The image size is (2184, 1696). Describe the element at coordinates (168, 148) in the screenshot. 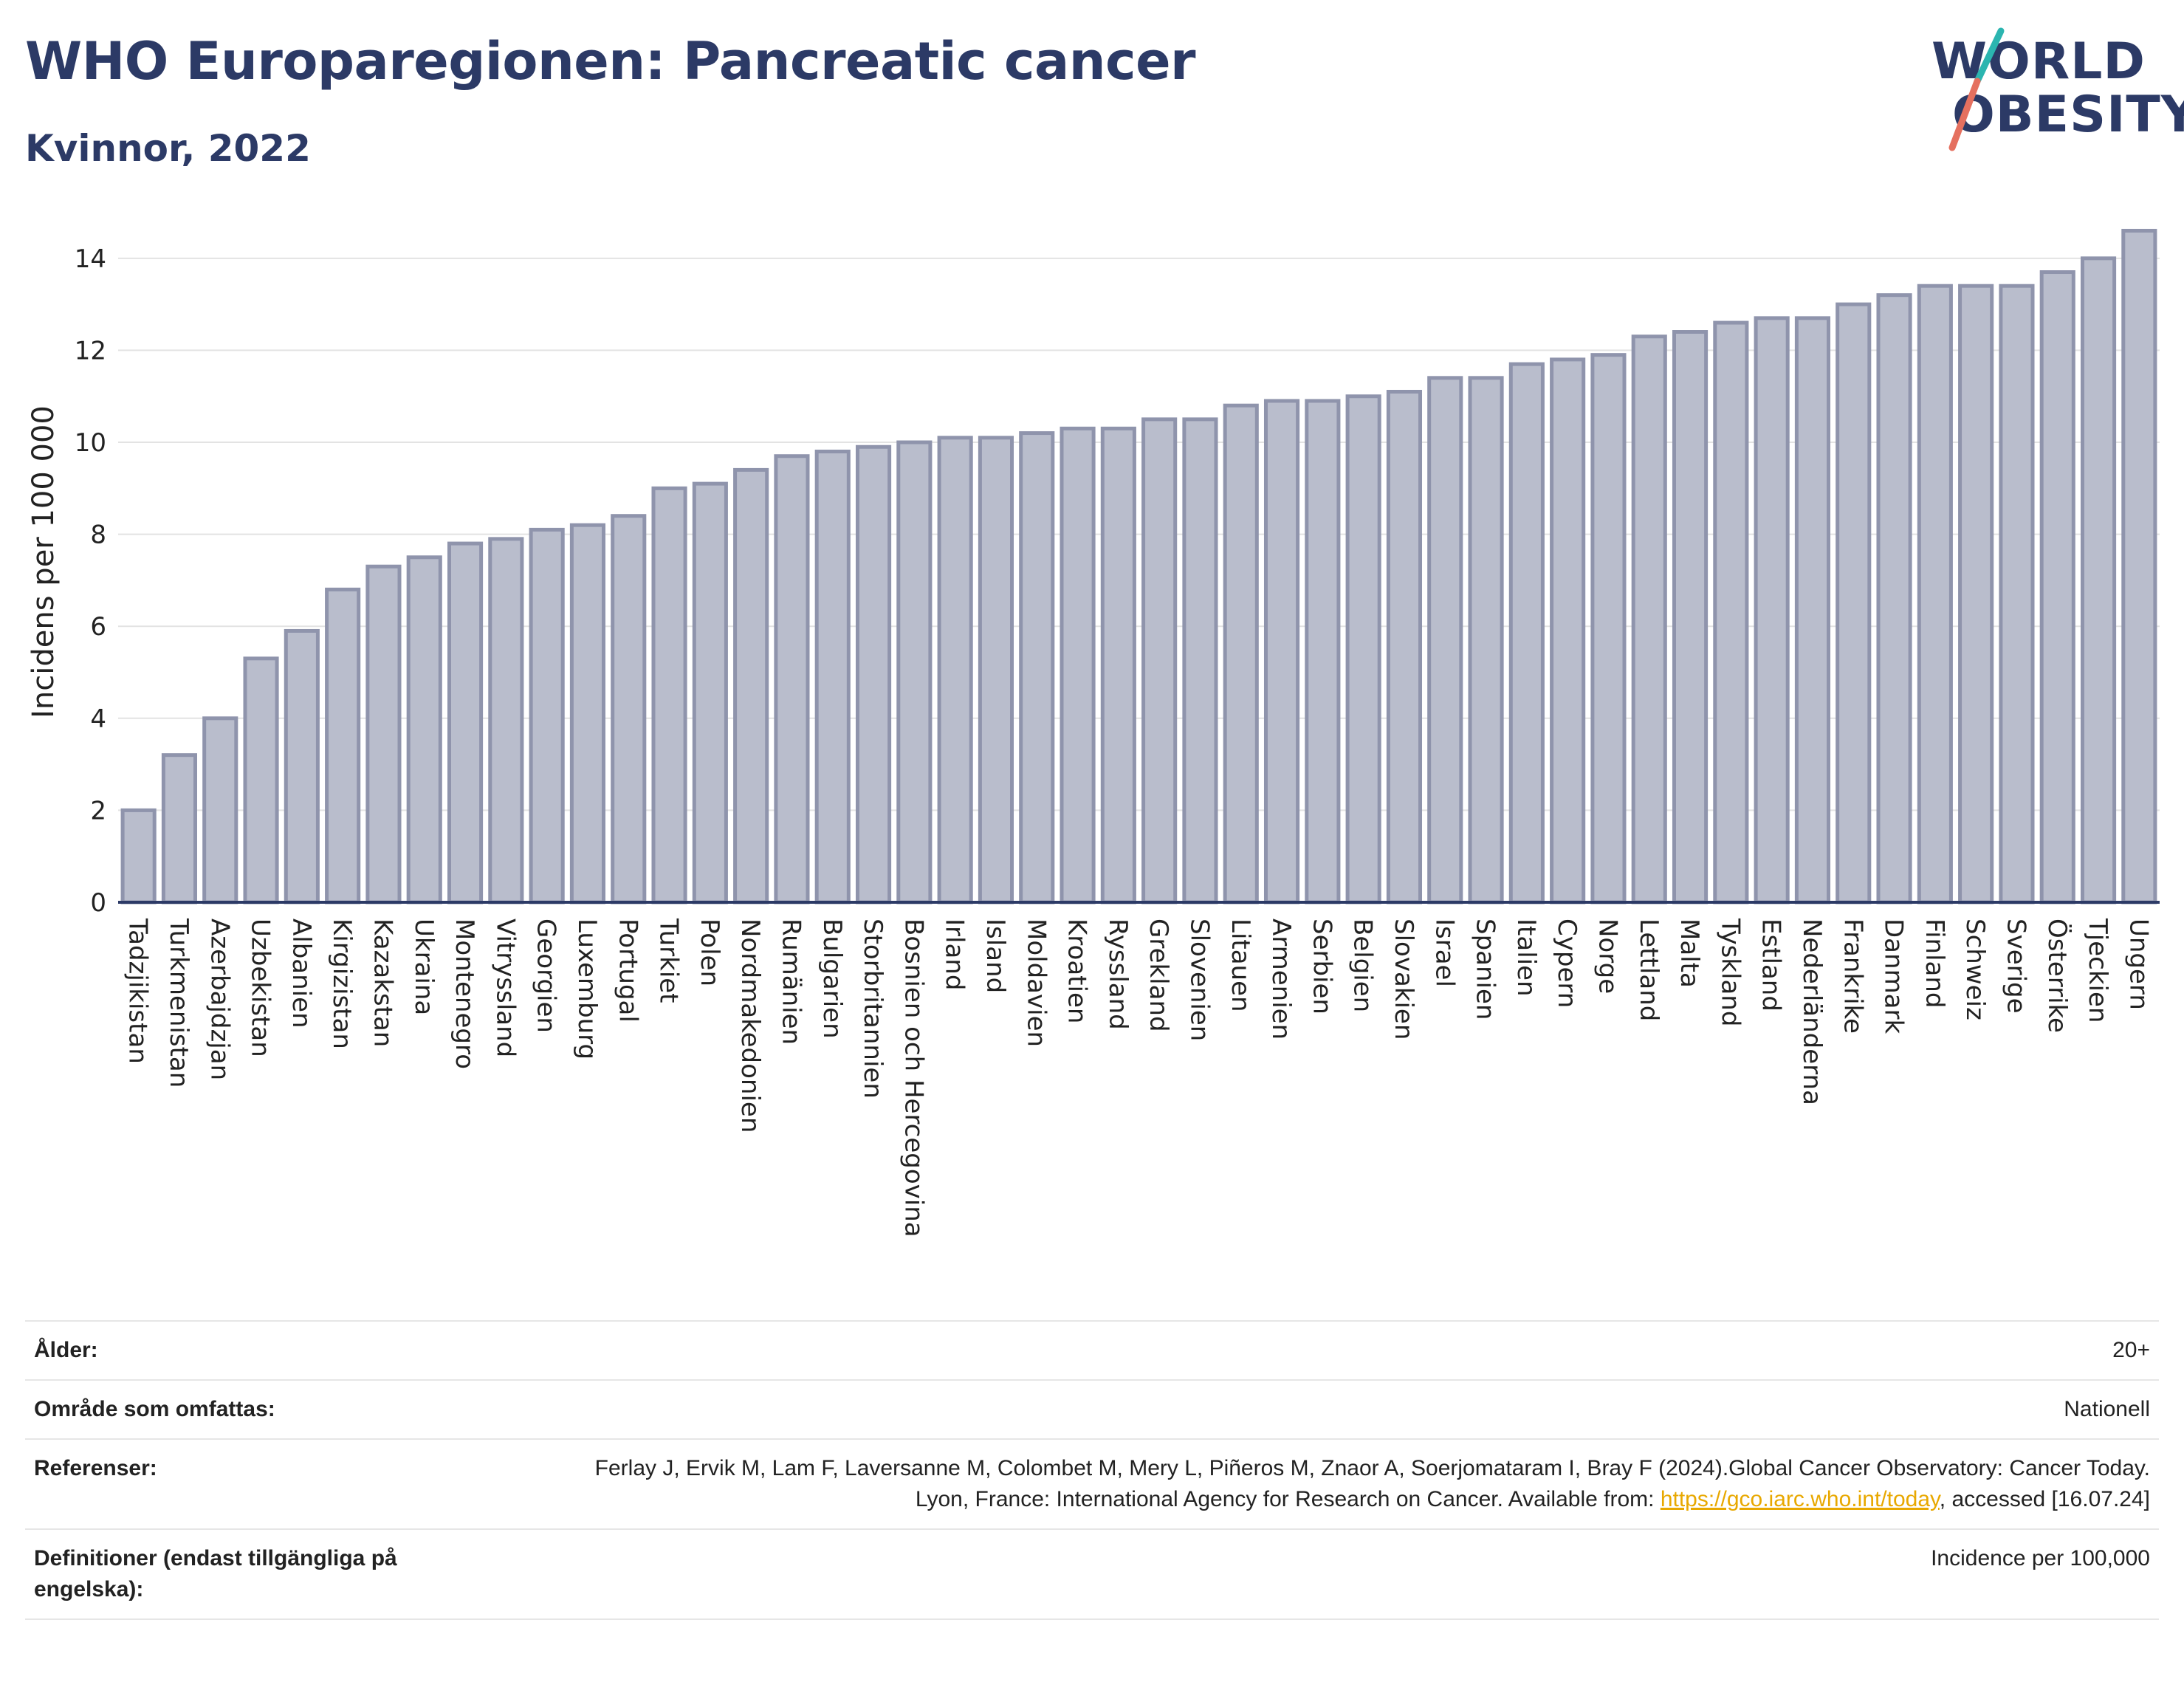

I see `page-subtitle: Kvinnor, 2022` at that location.